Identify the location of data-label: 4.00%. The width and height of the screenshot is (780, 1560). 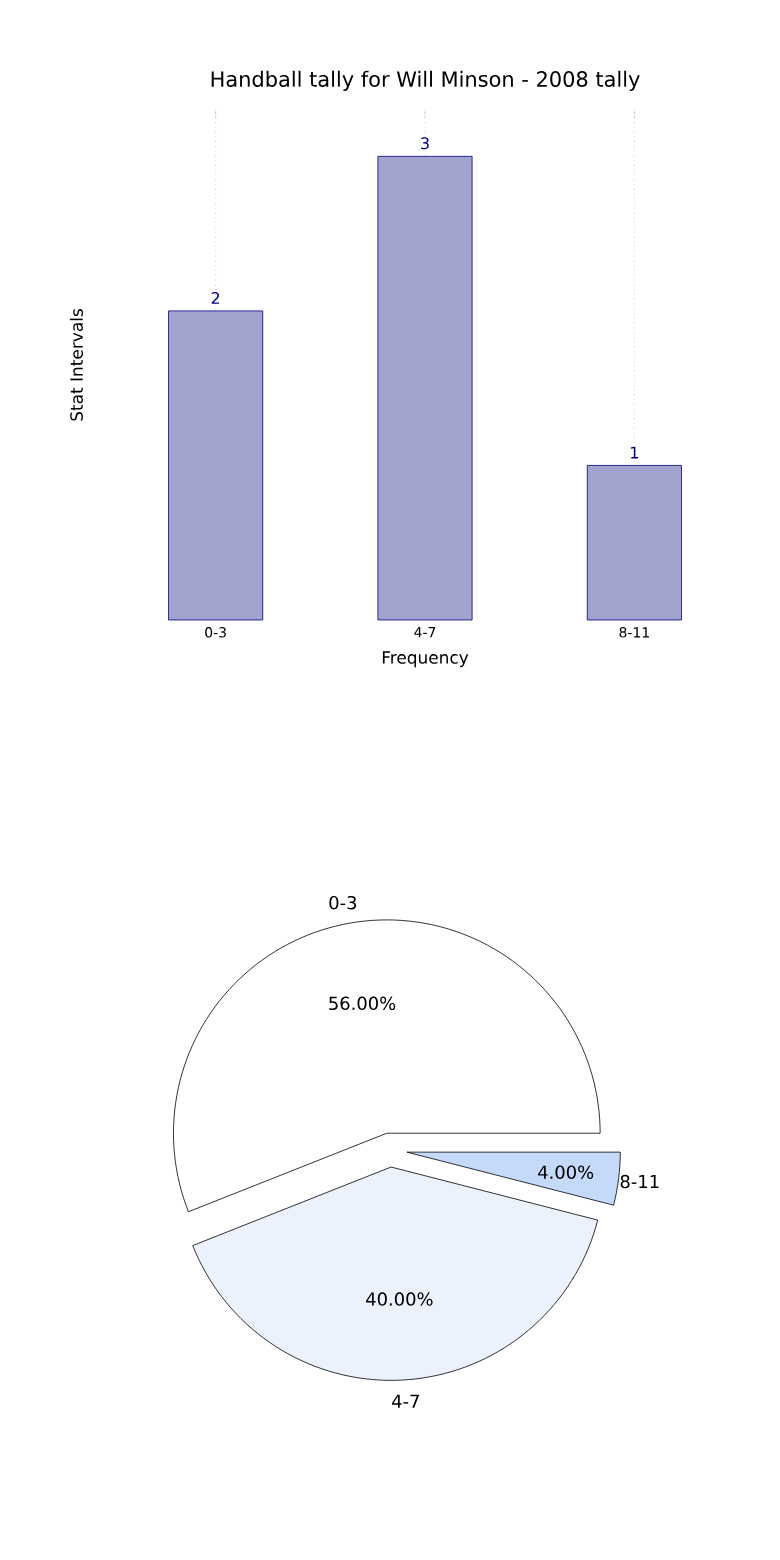
(566, 1172).